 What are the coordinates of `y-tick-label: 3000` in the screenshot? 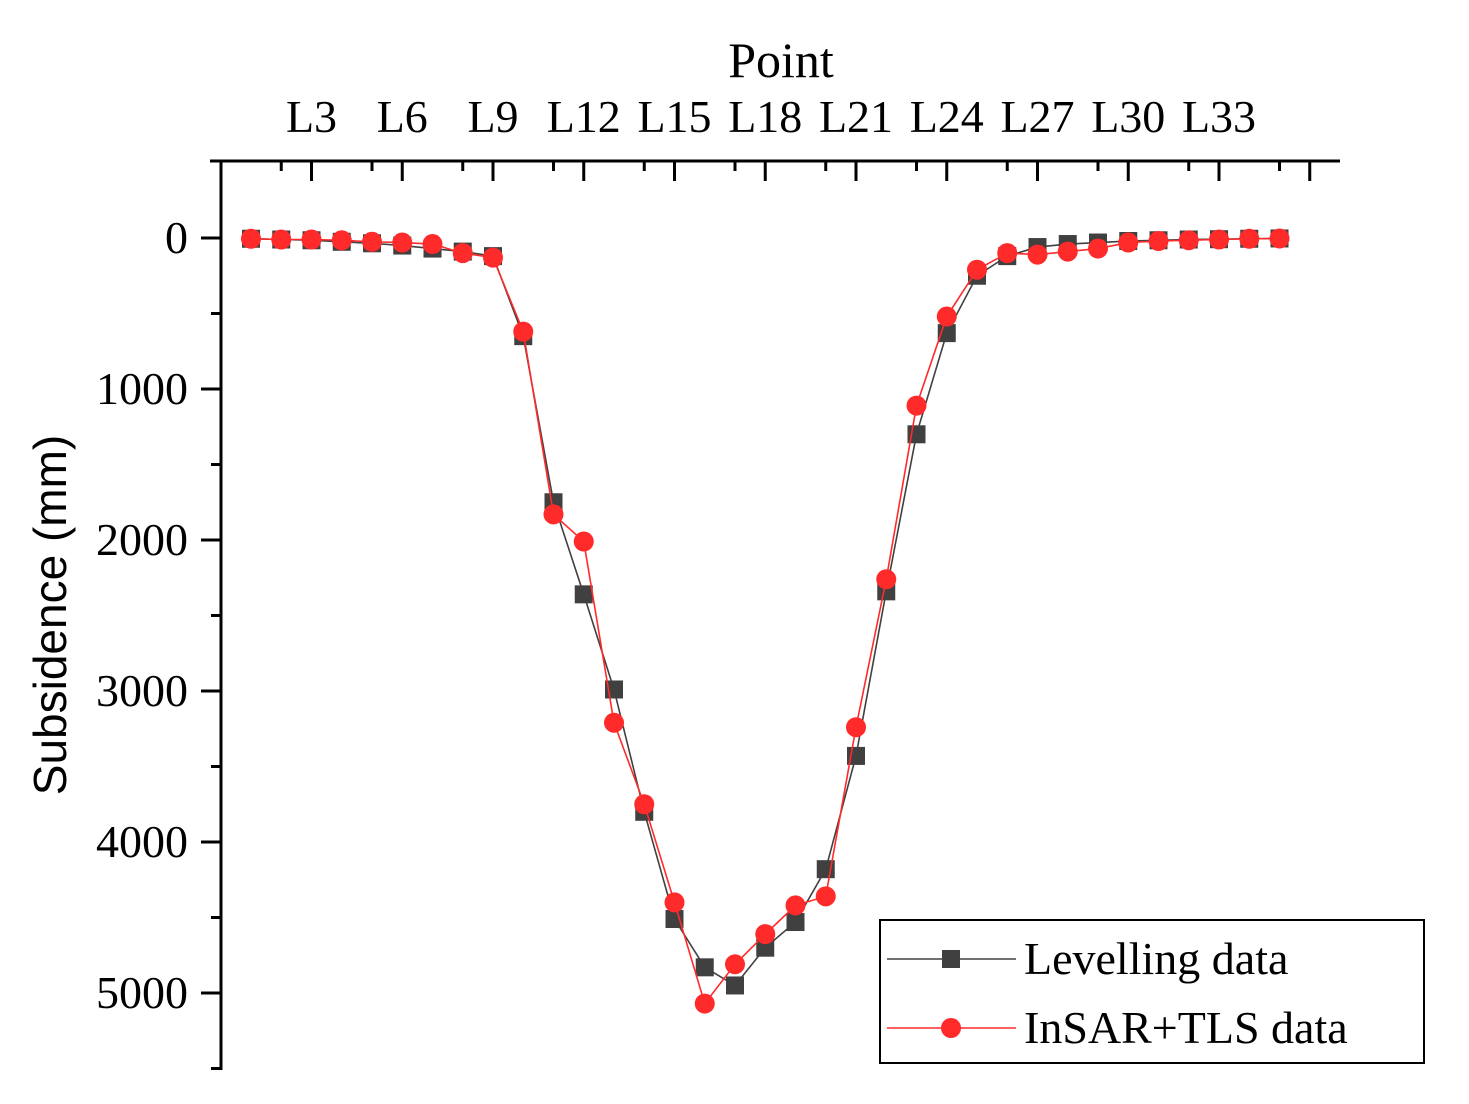 It's located at (142, 690).